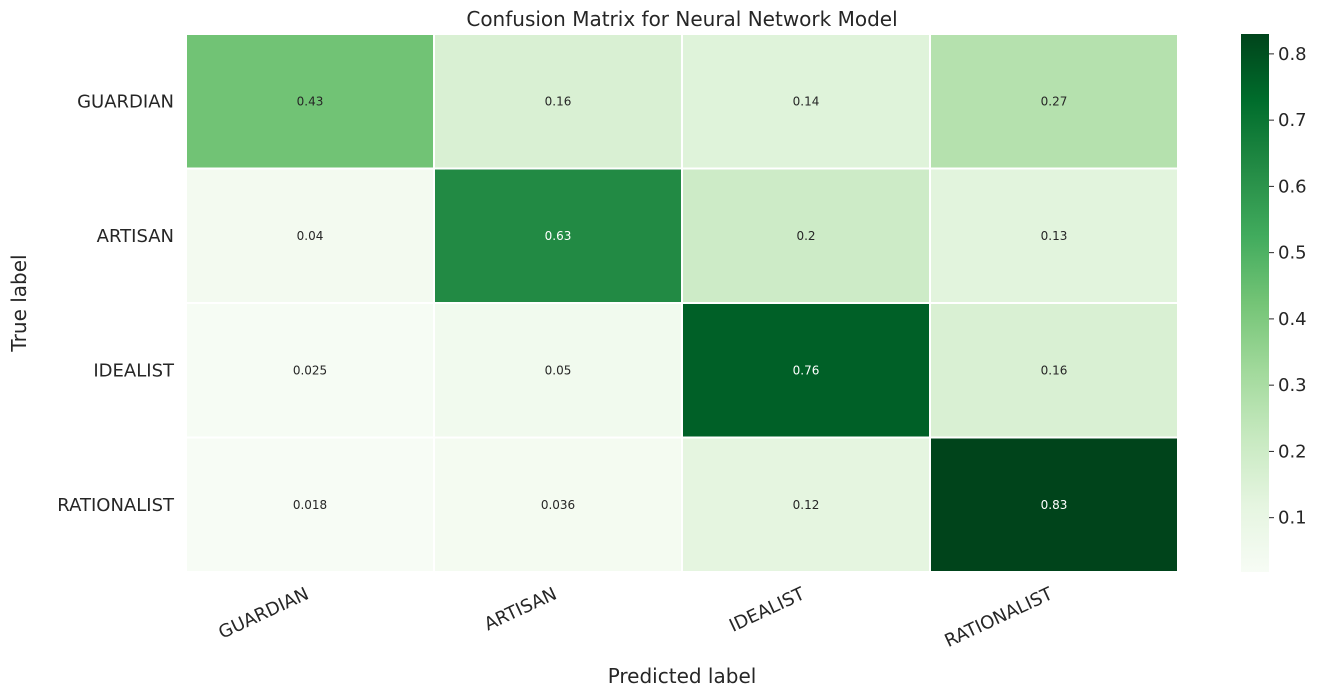  What do you see at coordinates (135, 236) in the screenshot?
I see `y-tick-label: ARTISAN` at bounding box center [135, 236].